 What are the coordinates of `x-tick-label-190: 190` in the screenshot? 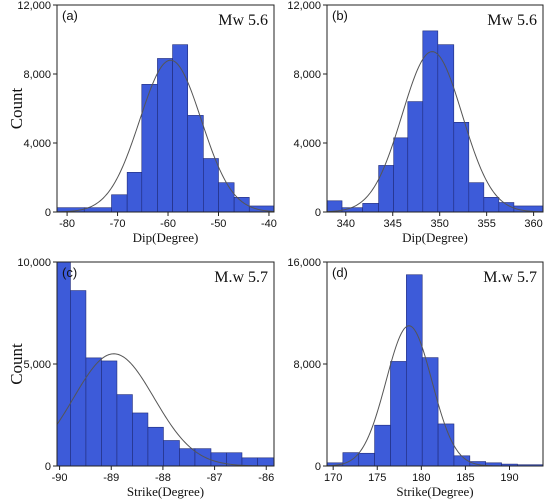 It's located at (509, 478).